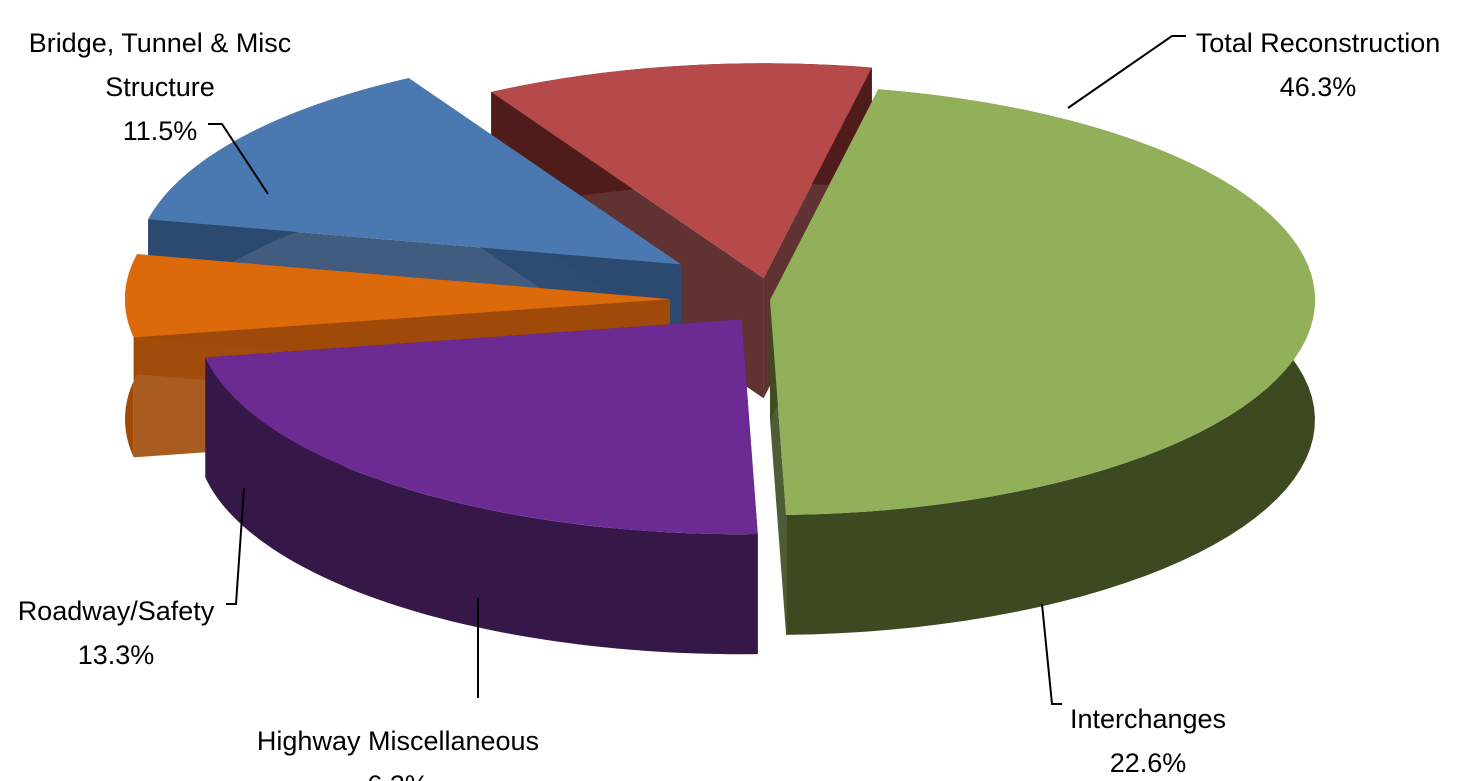 The width and height of the screenshot is (1459, 781). Describe the element at coordinates (1051, 654) in the screenshot. I see `leader-line-interchanges` at that location.